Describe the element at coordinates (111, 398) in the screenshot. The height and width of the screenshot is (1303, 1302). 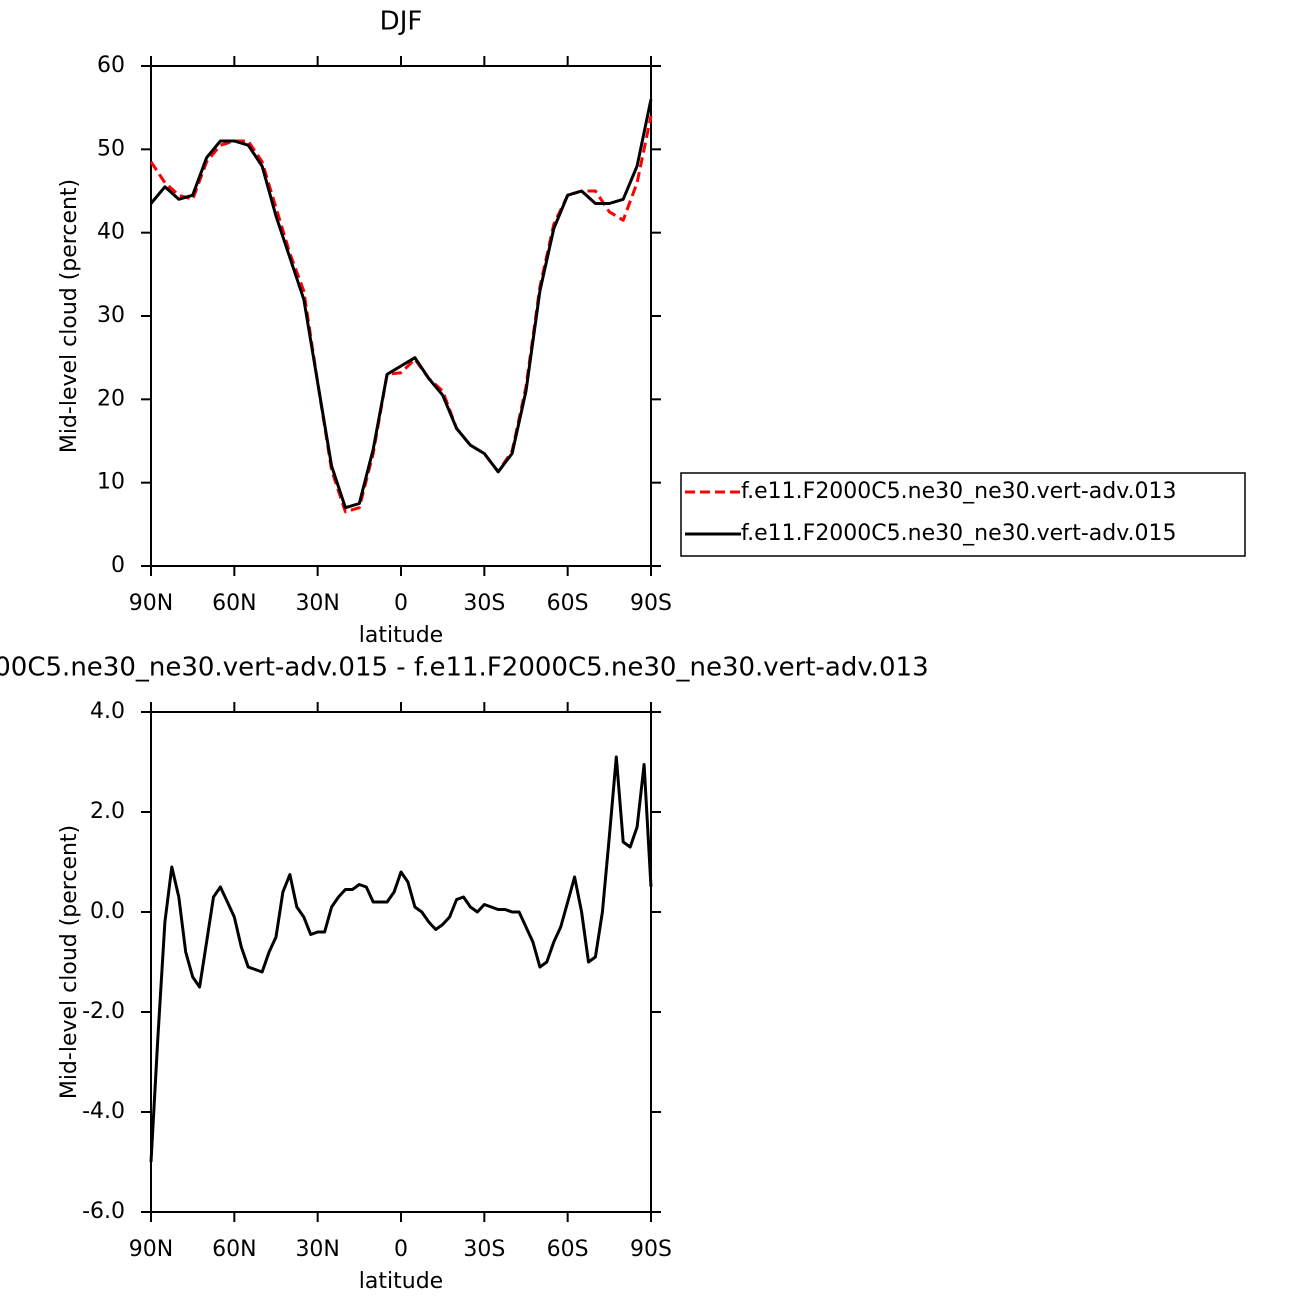
I see `y-tick-label: 20` at that location.